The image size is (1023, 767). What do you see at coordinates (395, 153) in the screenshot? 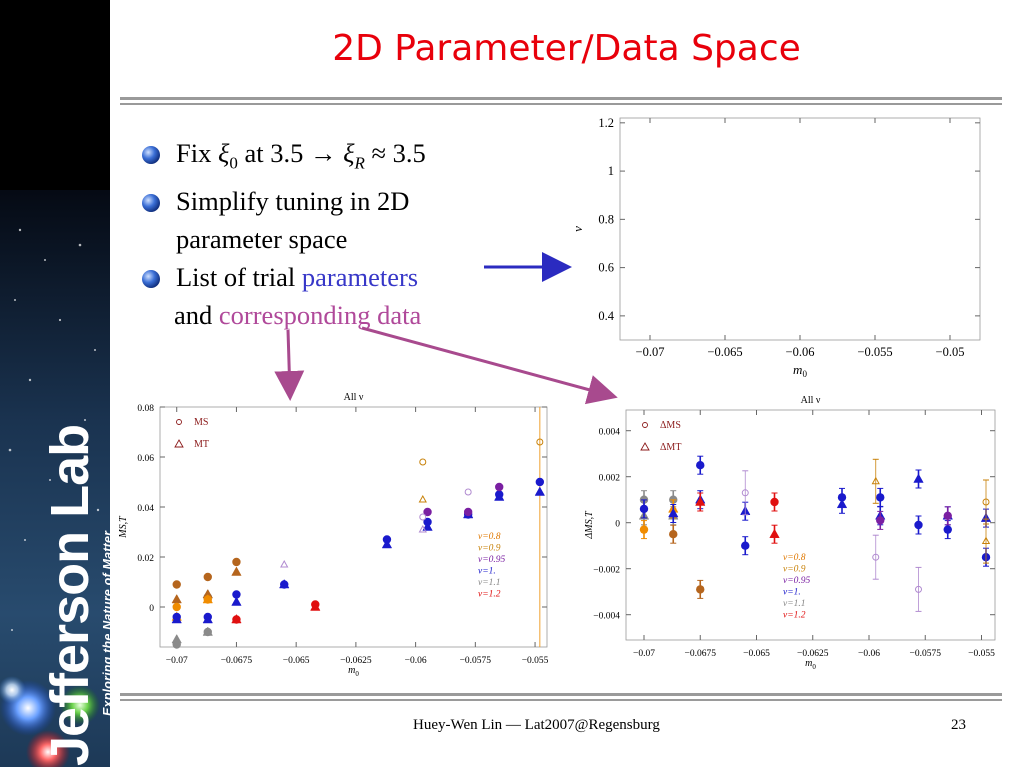
I see `bullet-text: ≈ 3.5` at bounding box center [395, 153].